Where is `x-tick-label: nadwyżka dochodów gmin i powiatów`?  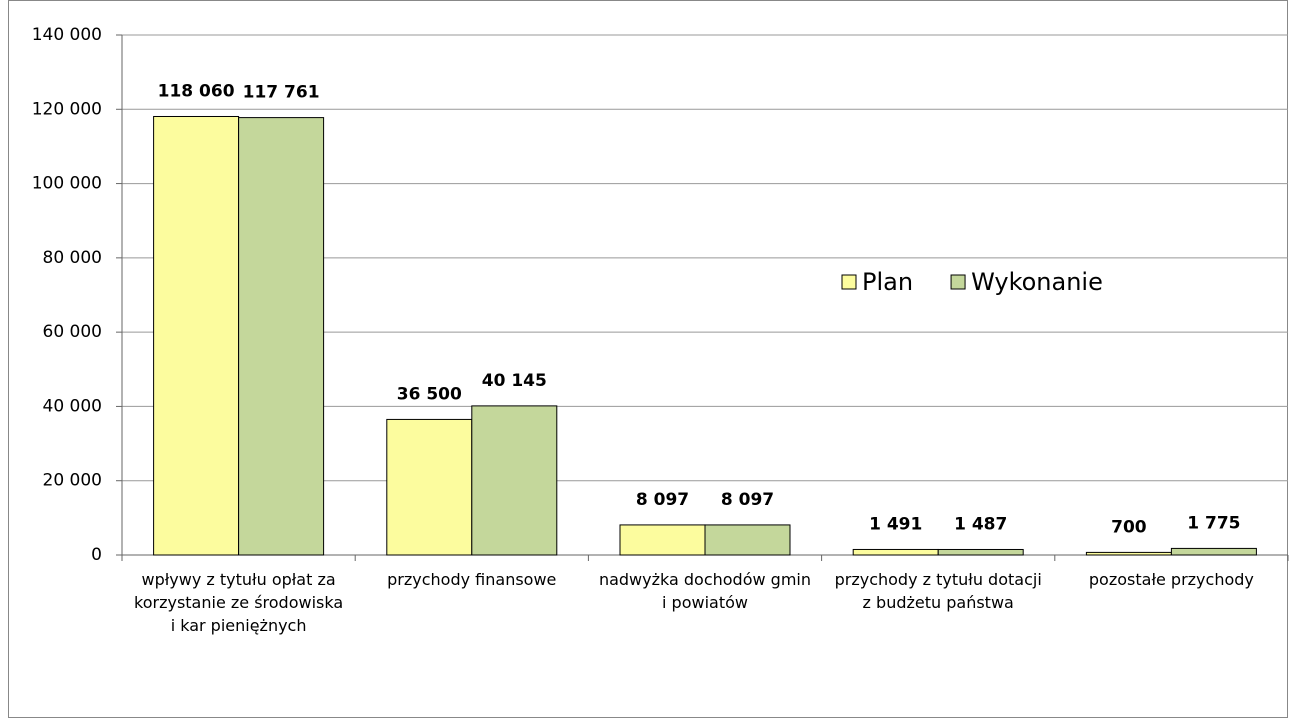 x-tick-label: nadwyżka dochodów gmin i powiatów is located at coordinates (704, 591).